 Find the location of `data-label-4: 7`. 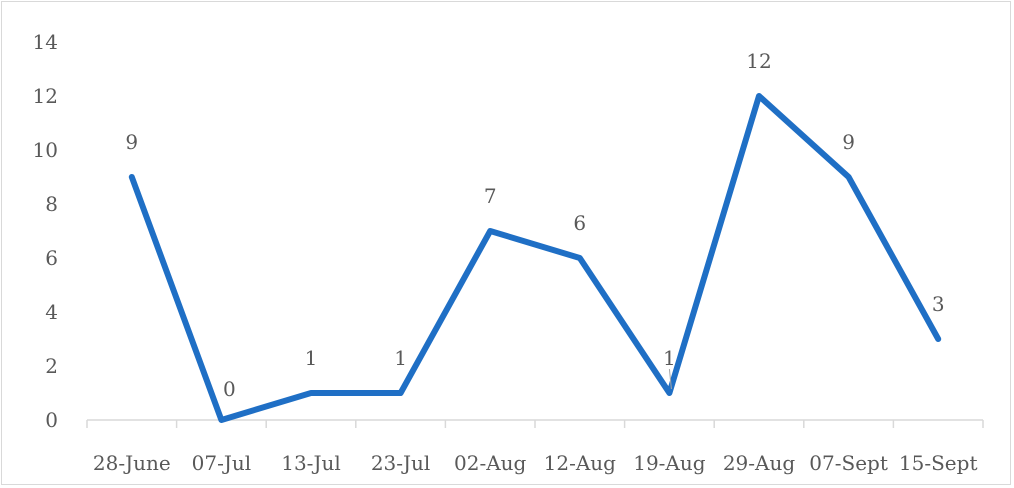

data-label-4: 7 is located at coordinates (490, 196).